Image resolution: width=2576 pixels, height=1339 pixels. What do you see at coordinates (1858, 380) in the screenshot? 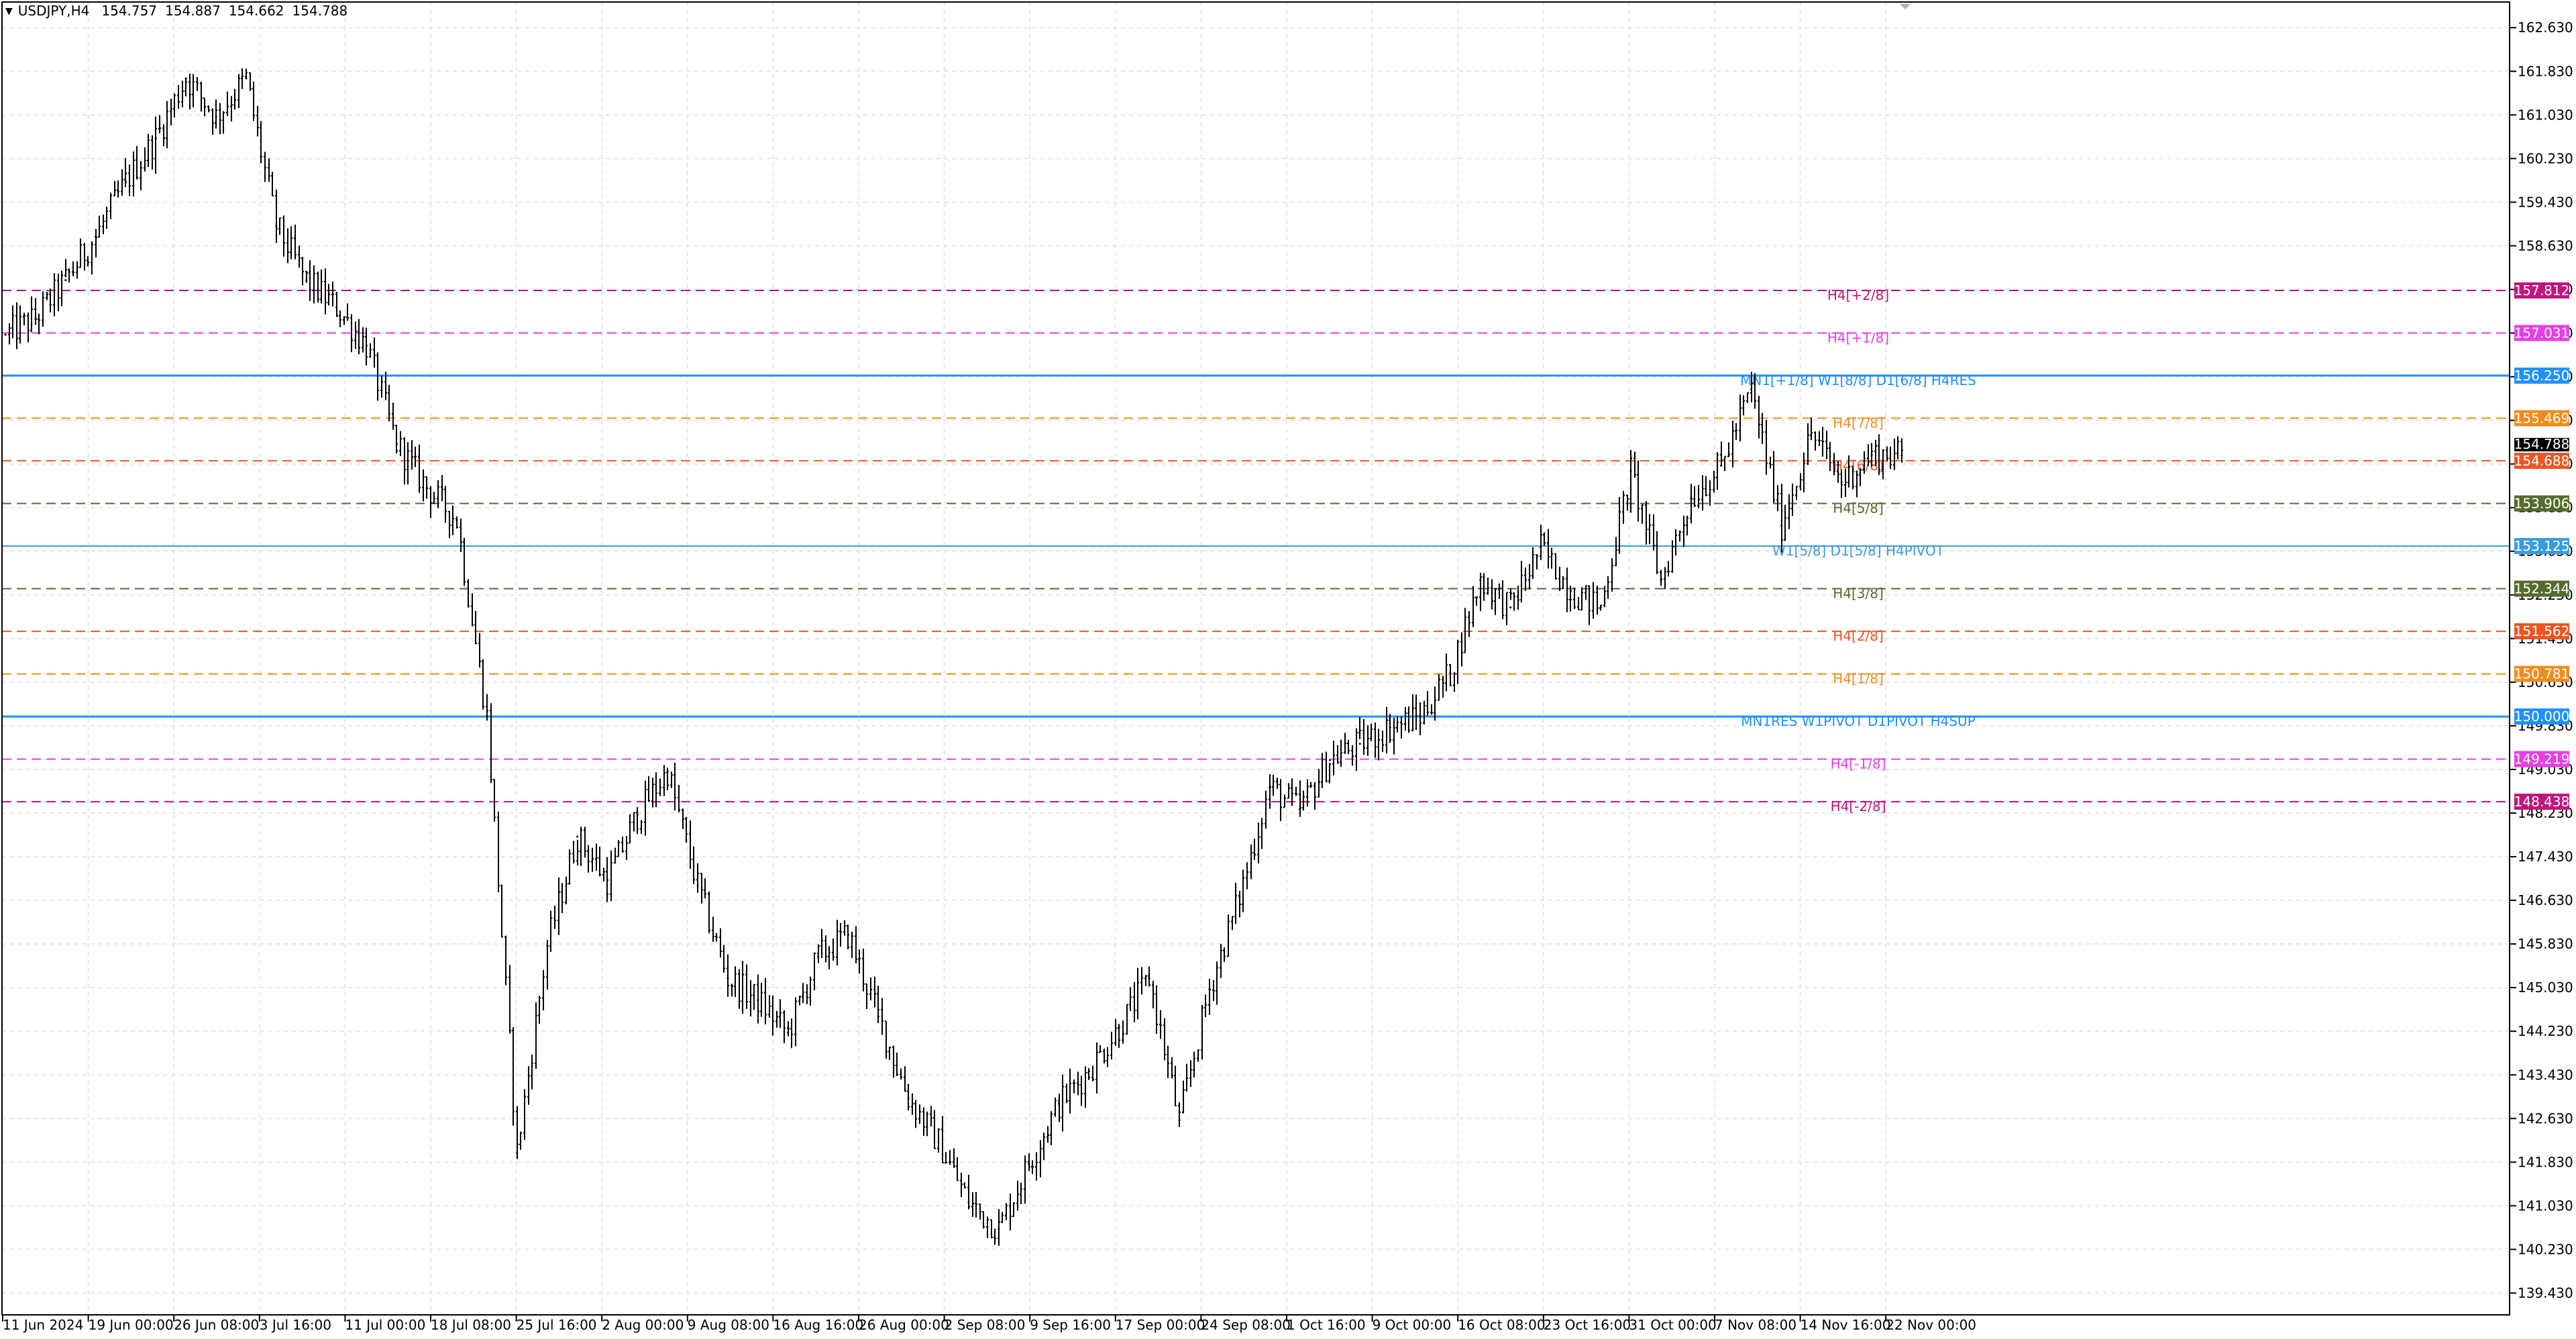
I see `level-name: MN1[+1/8] W1[8/8] D1[6/8] H4RES` at bounding box center [1858, 380].